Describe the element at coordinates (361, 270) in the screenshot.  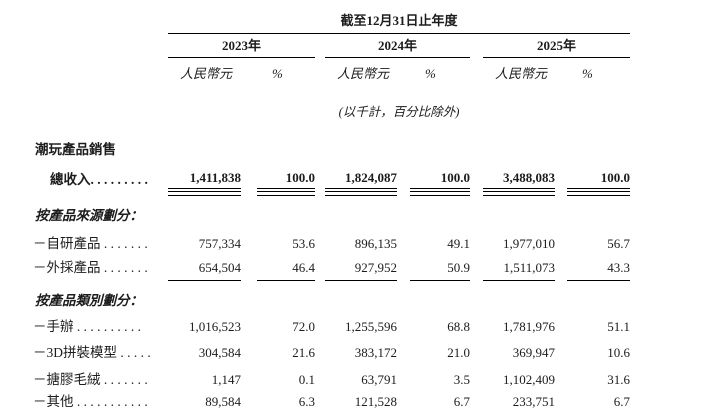
I see `amount-2024: 927,952` at that location.